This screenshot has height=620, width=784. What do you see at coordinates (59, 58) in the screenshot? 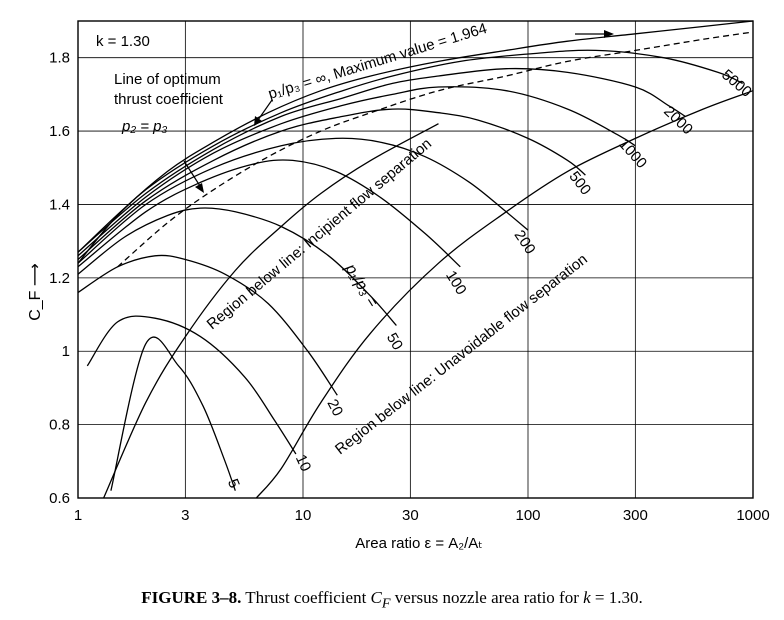
I see `y-tick-label: 1.8` at bounding box center [59, 58].